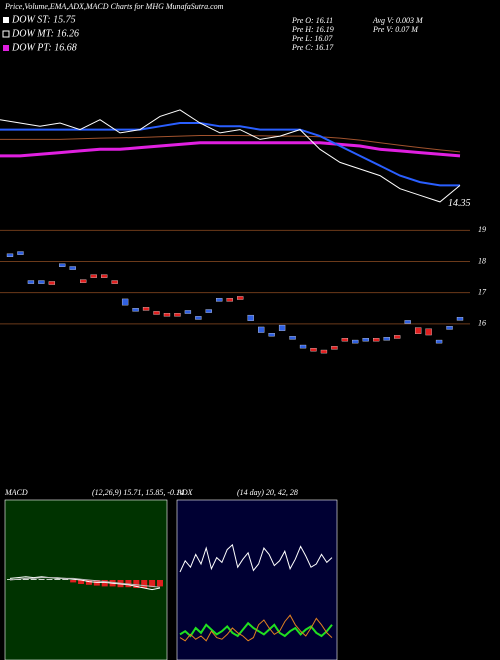 Image resolution: width=500 pixels, height=660 pixels. Describe the element at coordinates (43, 19) in the screenshot. I see `dow-label: DOW ST: 15.75` at that location.